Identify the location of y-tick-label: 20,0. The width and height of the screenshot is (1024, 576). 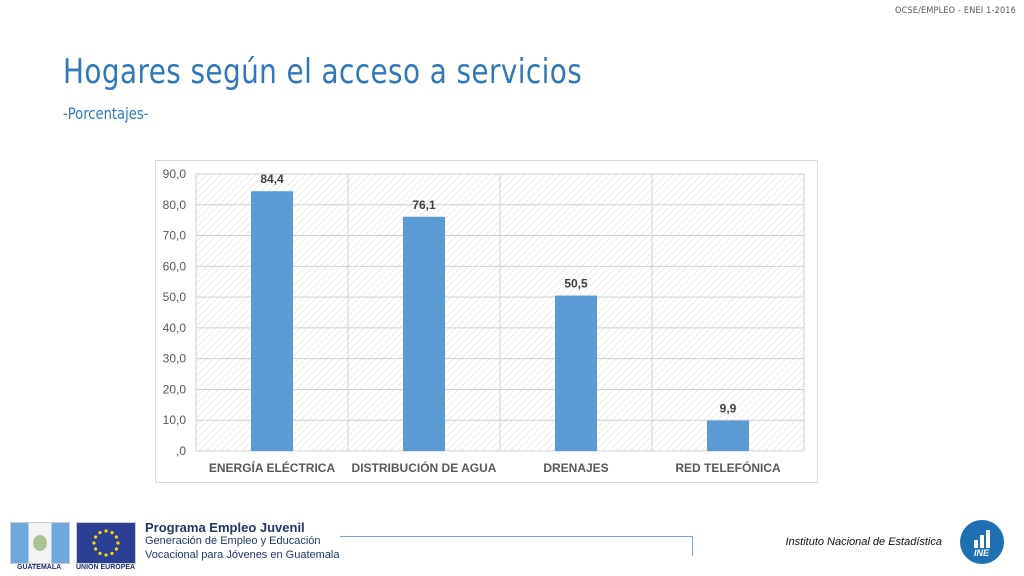
(175, 389).